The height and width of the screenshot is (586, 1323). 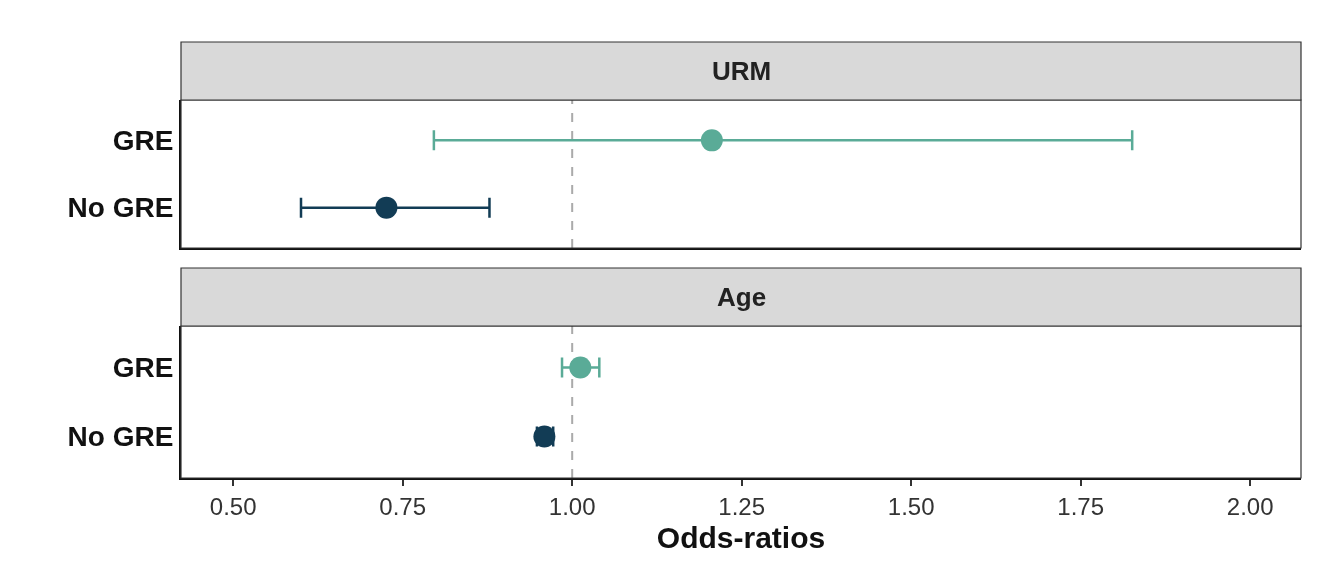 What do you see at coordinates (742, 506) in the screenshot?
I see `x-tick-label: 1.25` at bounding box center [742, 506].